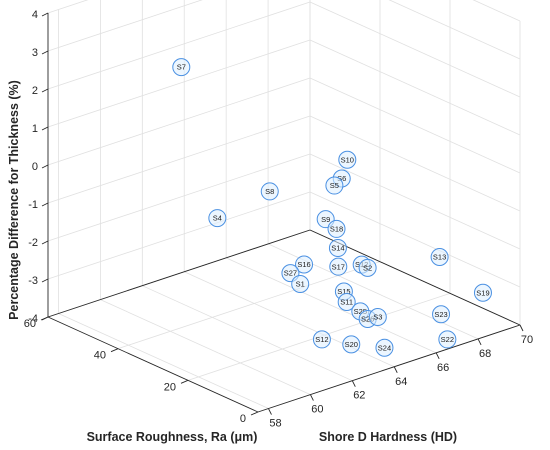 This screenshot has height=450, width=550. I want to click on data-point-label: S23, so click(440, 314).